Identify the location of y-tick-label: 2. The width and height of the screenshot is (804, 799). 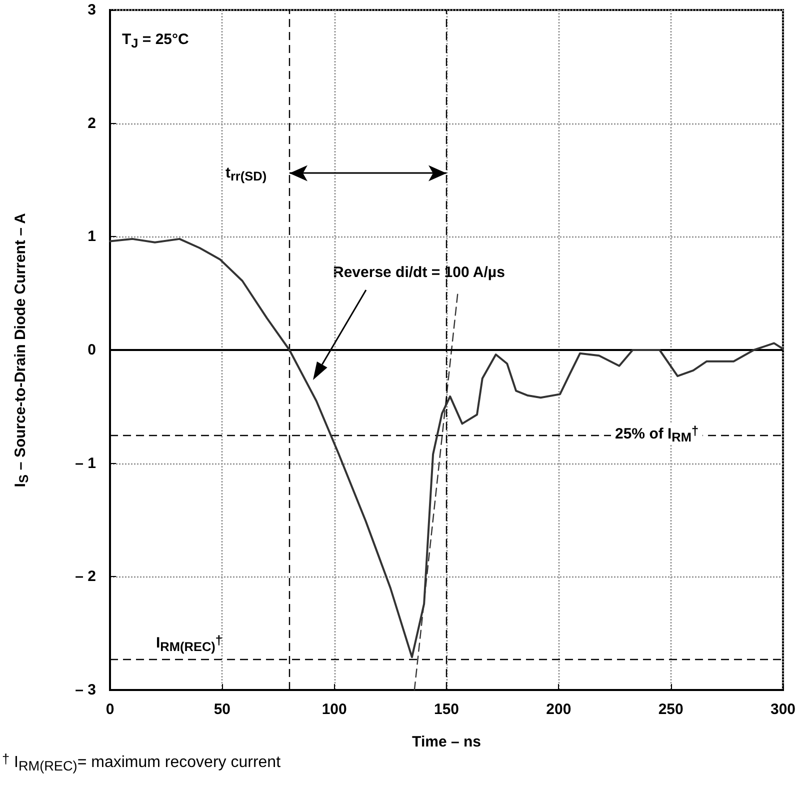
(92, 123).